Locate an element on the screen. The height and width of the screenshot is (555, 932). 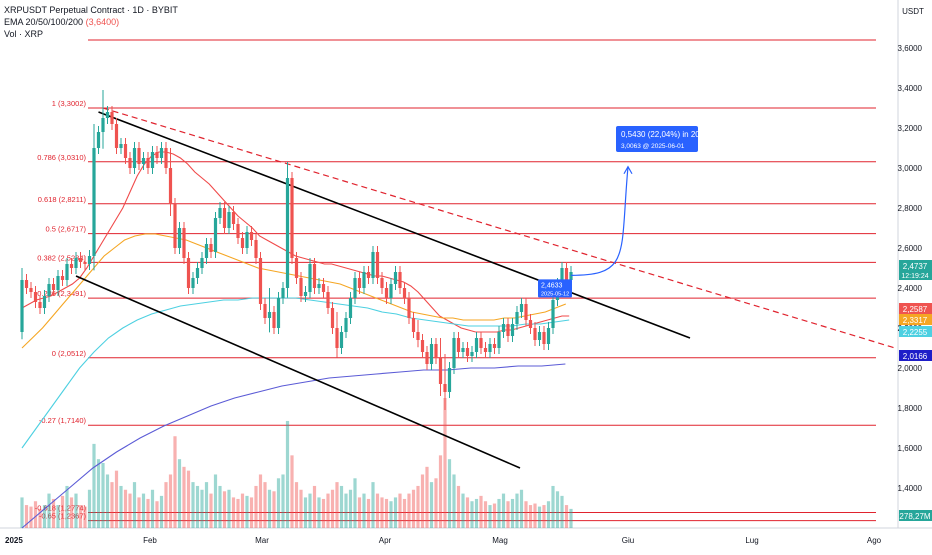
y-tick-label: 3,6000 is located at coordinates (910, 48).